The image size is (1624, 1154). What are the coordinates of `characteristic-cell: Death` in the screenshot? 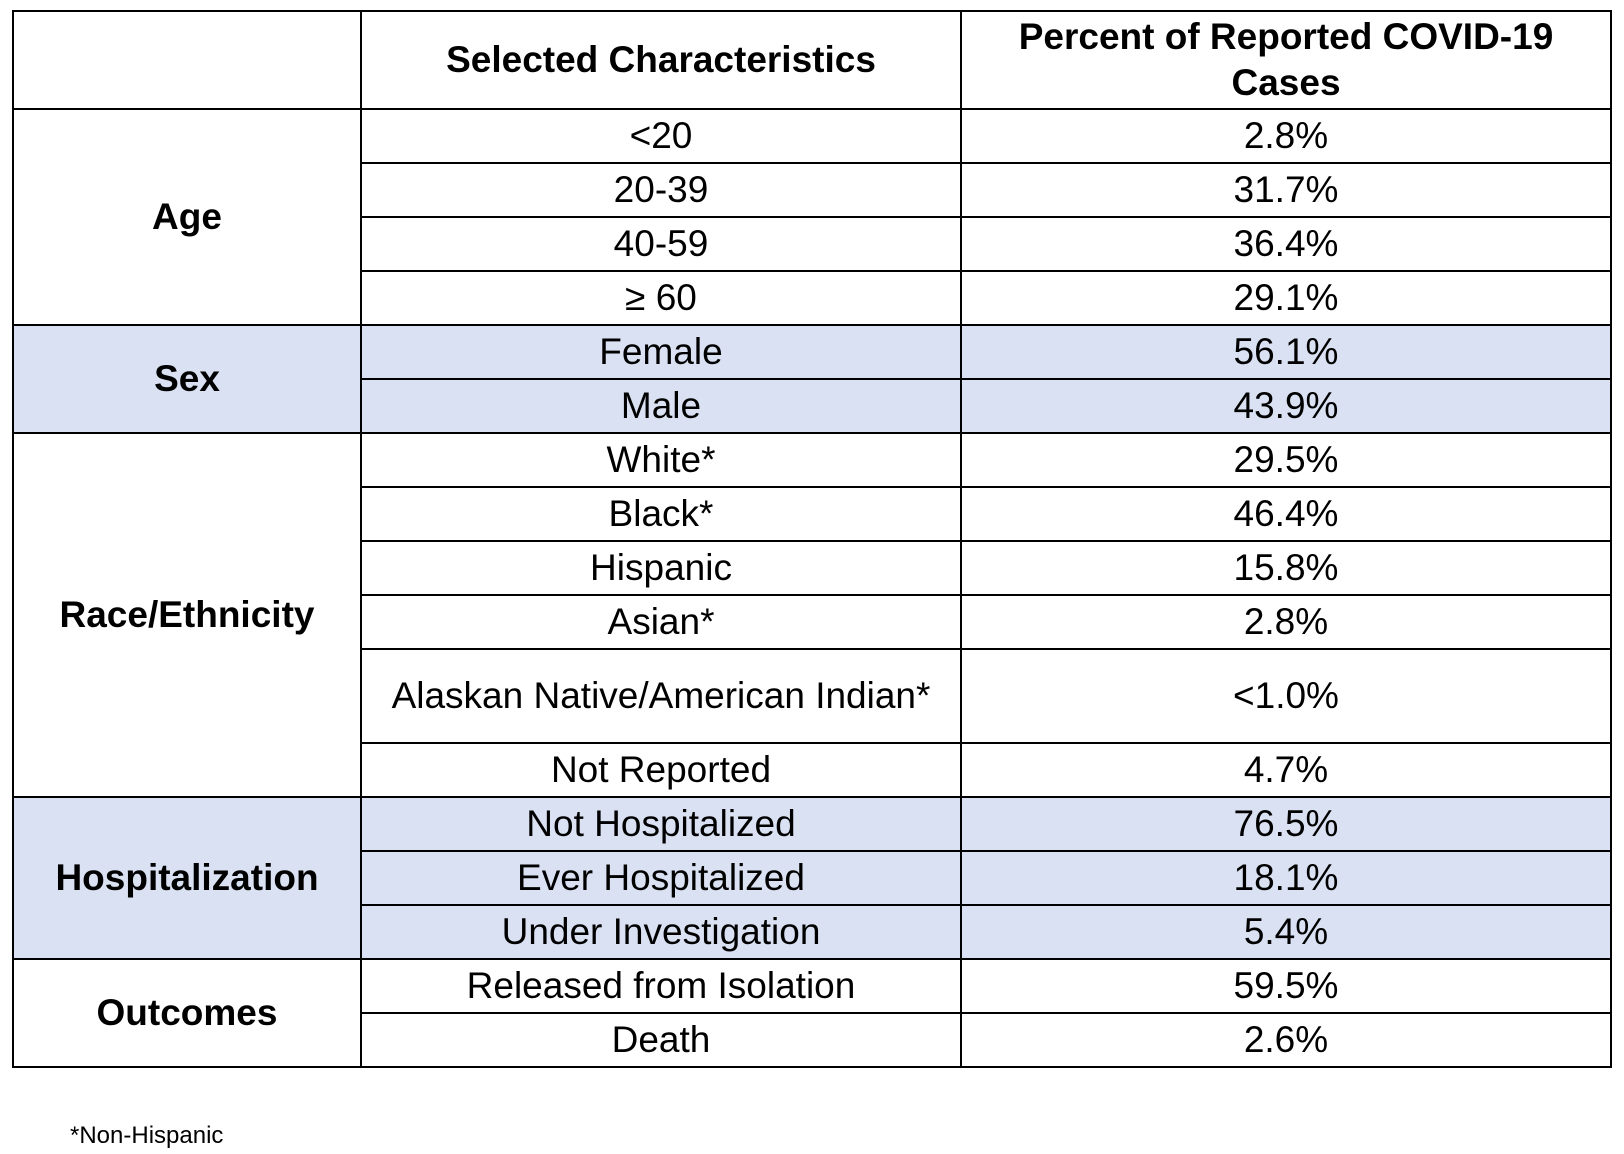 It's located at (661, 1040).